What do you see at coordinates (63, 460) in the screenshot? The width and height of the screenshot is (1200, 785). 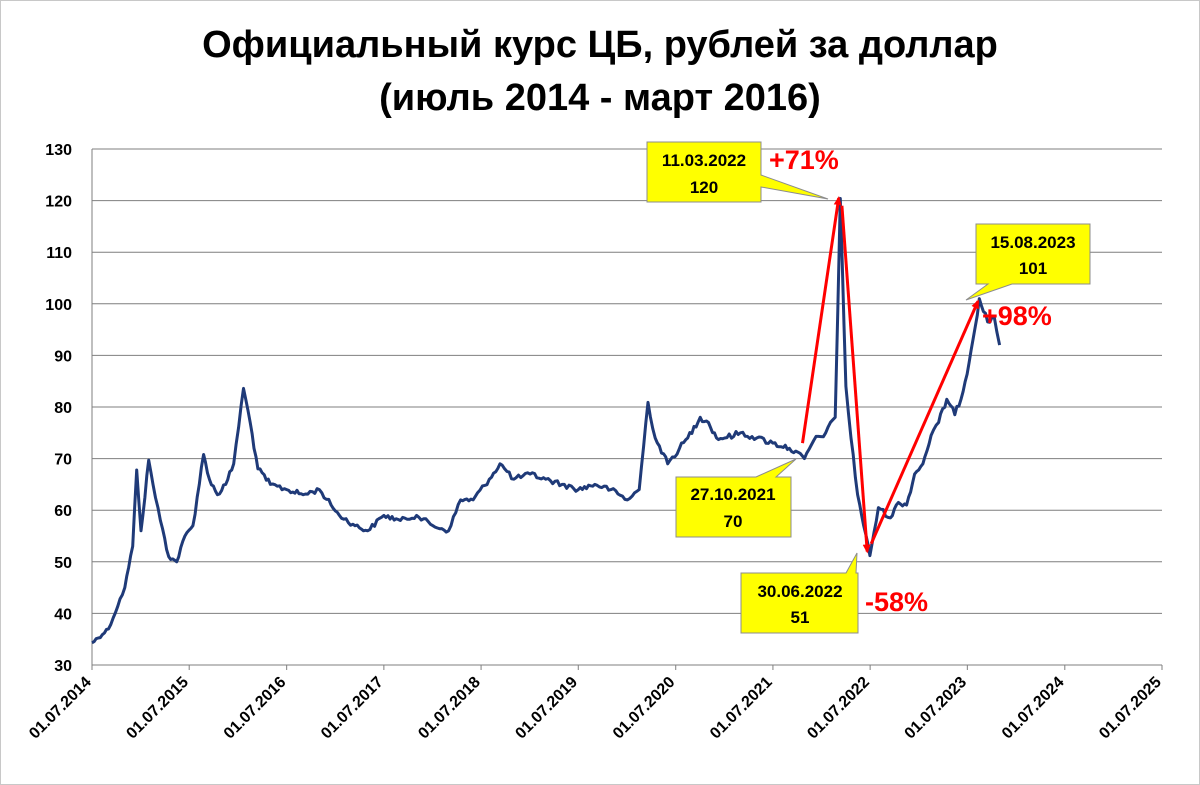 I see `y-tick-label: 70` at bounding box center [63, 460].